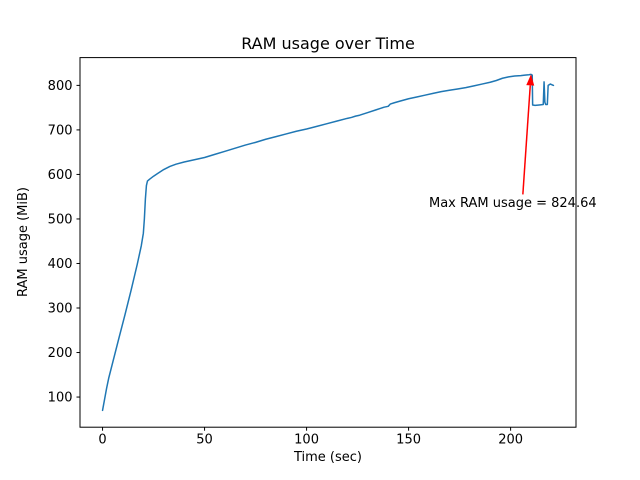 The width and height of the screenshot is (640, 480). What do you see at coordinates (204, 440) in the screenshot?
I see `x-tick-label: 50` at bounding box center [204, 440].